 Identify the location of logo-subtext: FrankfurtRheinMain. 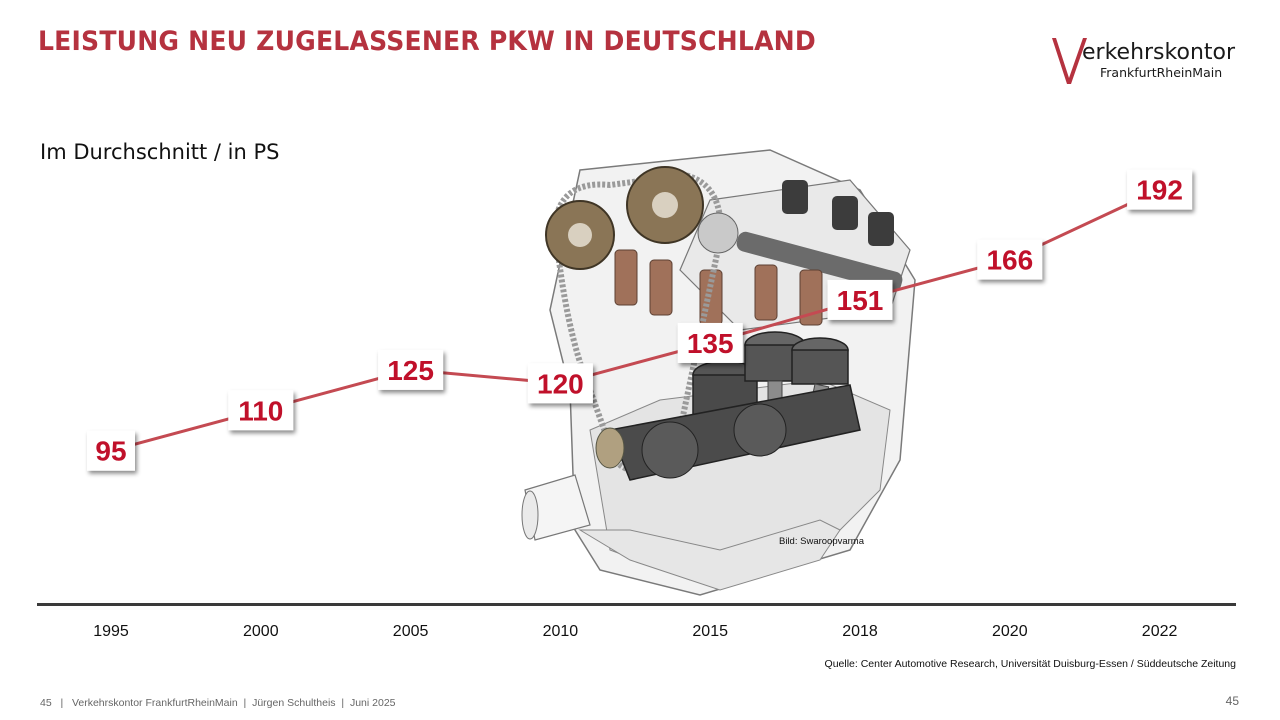
(1161, 72).